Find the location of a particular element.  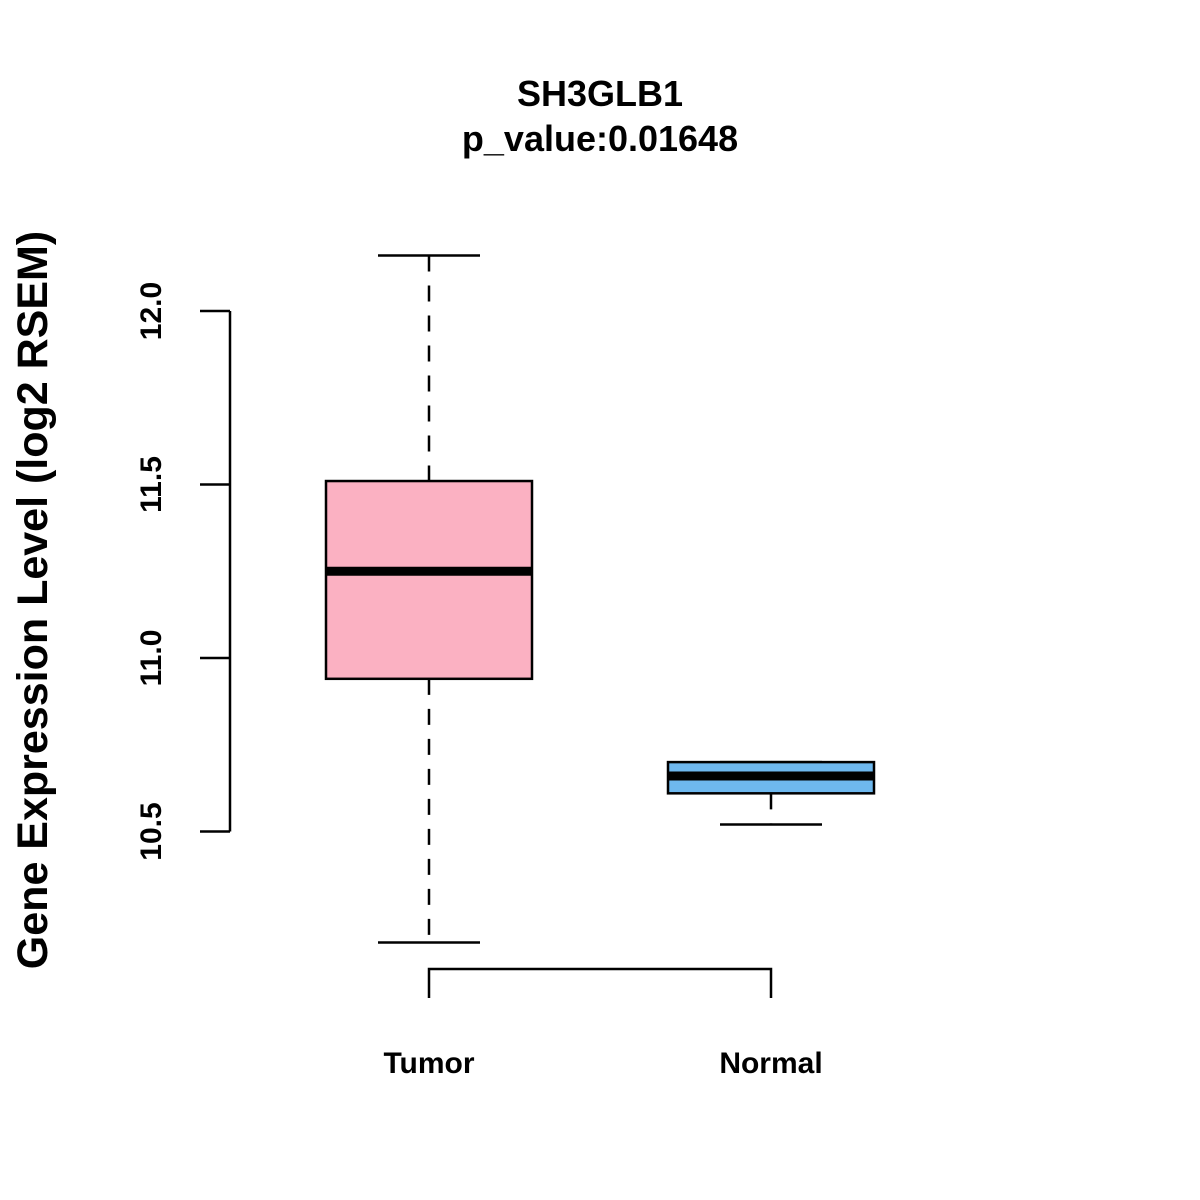

x-axis-labels: Tumor Normal is located at coordinates (602, 1063).